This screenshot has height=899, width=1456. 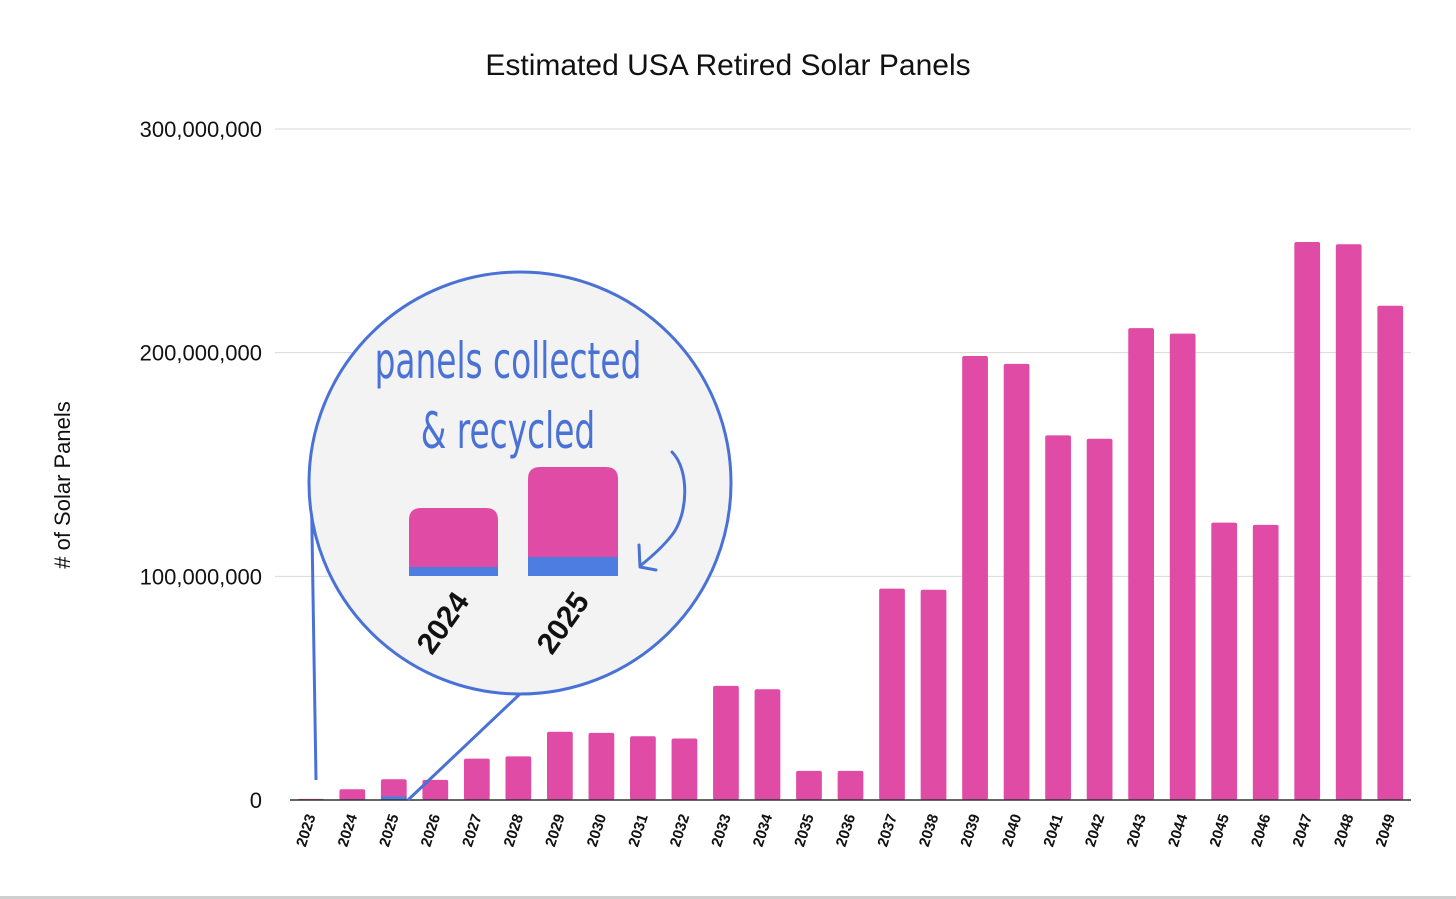 What do you see at coordinates (970, 830) in the screenshot?
I see `x-tick-label: 2039` at bounding box center [970, 830].